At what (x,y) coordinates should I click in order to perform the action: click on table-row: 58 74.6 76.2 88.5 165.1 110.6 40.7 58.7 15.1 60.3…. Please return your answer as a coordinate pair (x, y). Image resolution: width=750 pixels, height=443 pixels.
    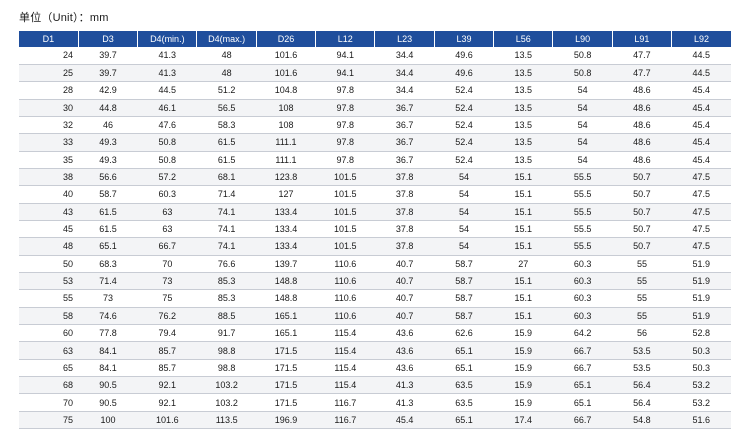
    Looking at the image, I should click on (375, 316).